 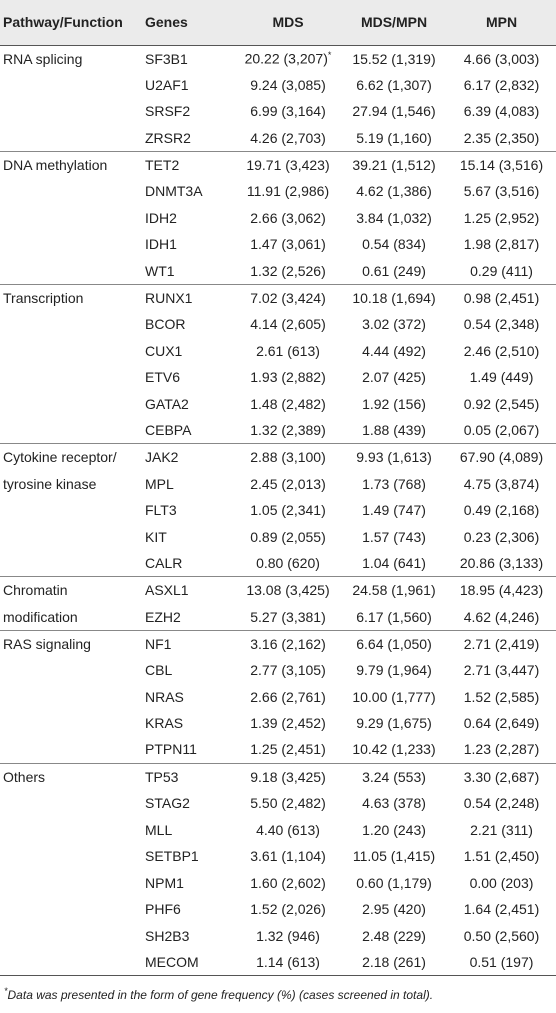 What do you see at coordinates (188, 23) in the screenshot?
I see `header-genes: Genes` at bounding box center [188, 23].